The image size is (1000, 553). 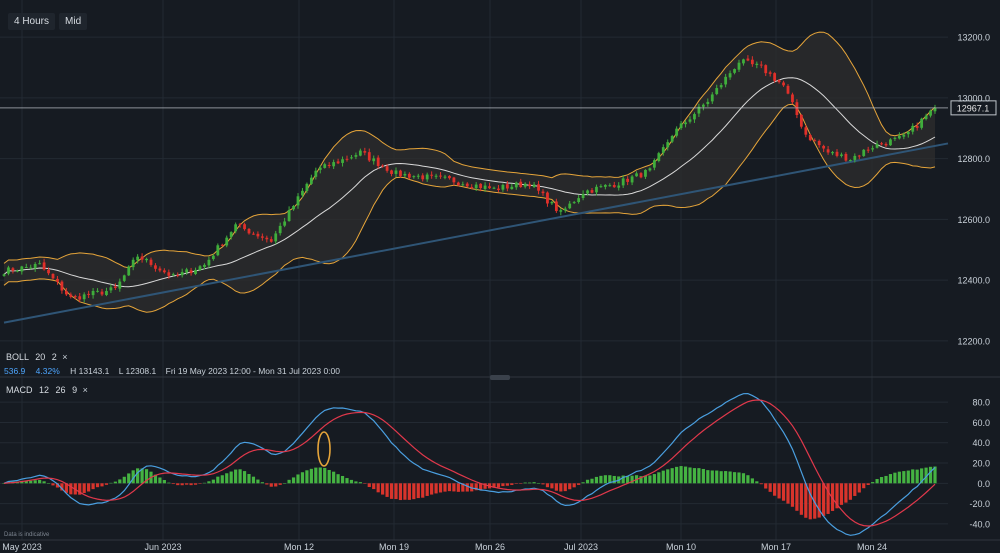 What do you see at coordinates (44, 390) in the screenshot?
I see `macd-fast: 12` at bounding box center [44, 390].